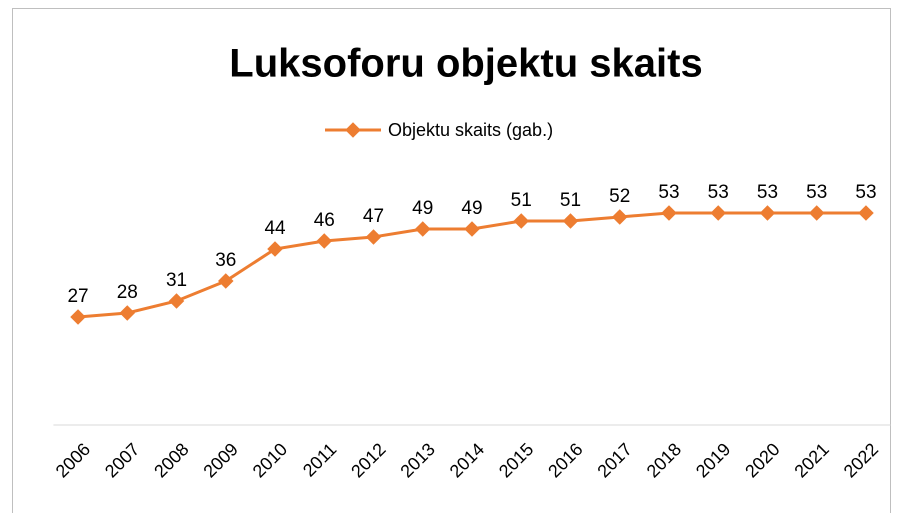 The width and height of the screenshot is (902, 513). What do you see at coordinates (176, 280) in the screenshot?
I see `data-label: 31` at bounding box center [176, 280].